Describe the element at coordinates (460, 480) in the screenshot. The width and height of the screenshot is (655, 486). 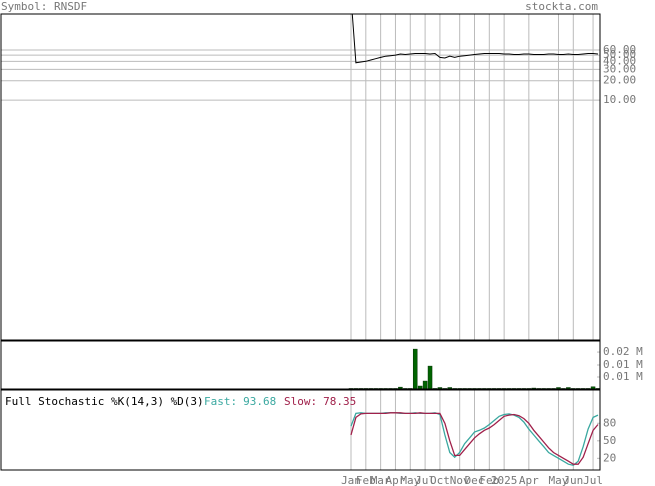
I see `x-tick-label: Nov` at that location.